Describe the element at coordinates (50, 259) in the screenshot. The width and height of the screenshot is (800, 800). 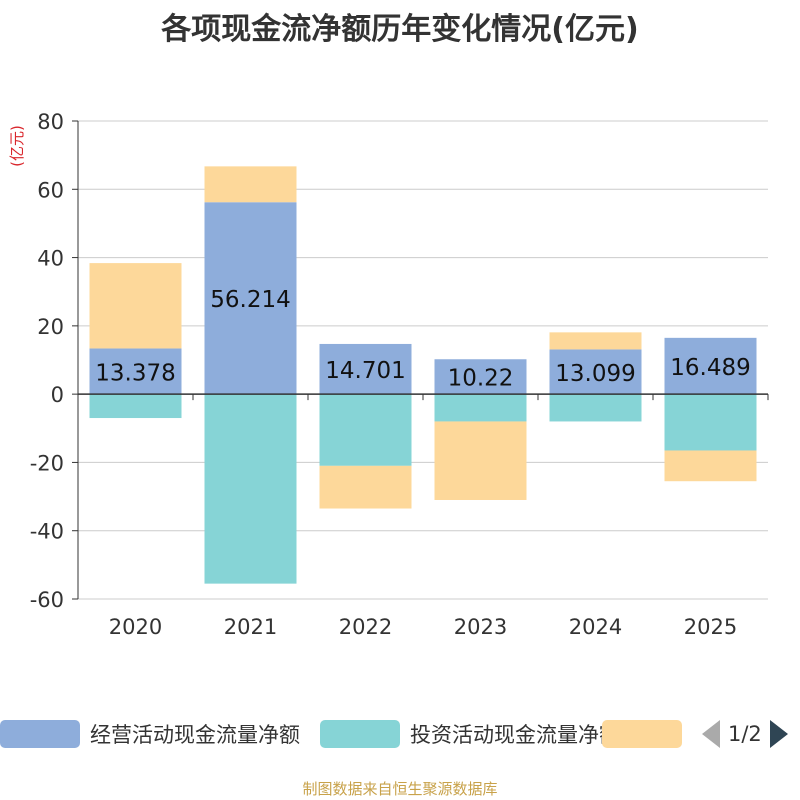
I see `y-tick-label: 40` at that location.